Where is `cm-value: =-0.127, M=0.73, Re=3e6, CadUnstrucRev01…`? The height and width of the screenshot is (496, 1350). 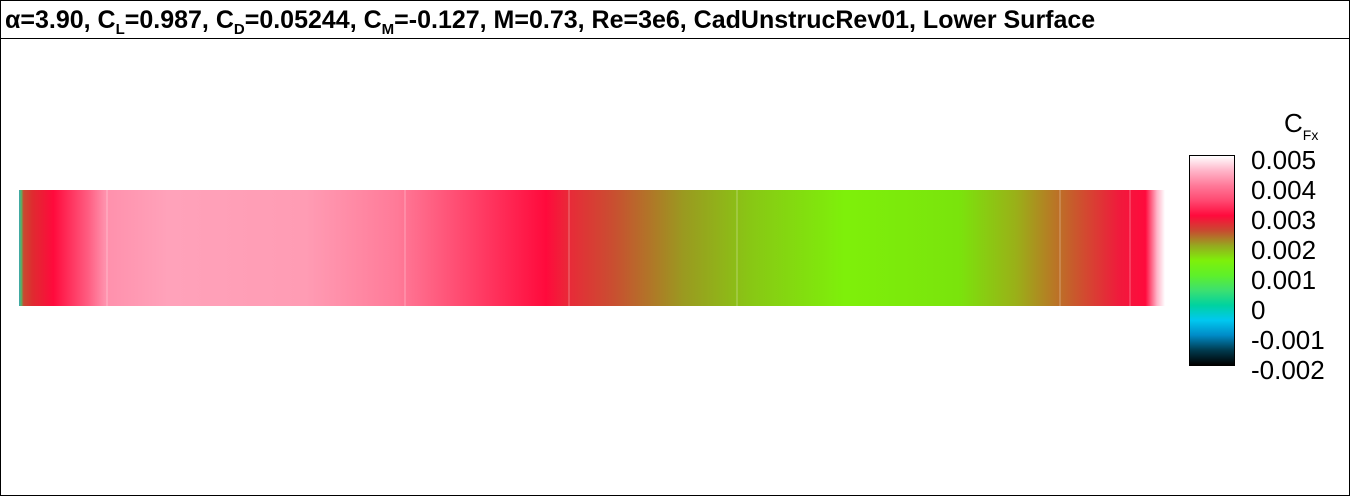 cm-value: =-0.127, M=0.73, Re=3e6, CadUnstrucRev01… is located at coordinates (745, 20).